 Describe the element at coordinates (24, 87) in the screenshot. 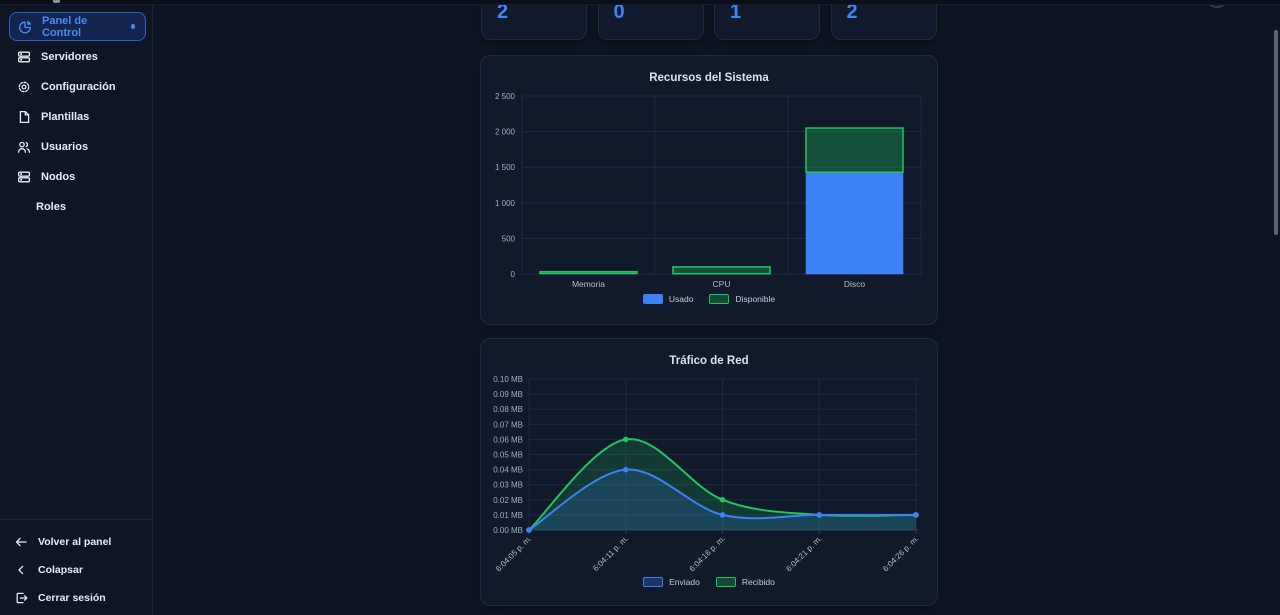

I see `gear-icon` at that location.